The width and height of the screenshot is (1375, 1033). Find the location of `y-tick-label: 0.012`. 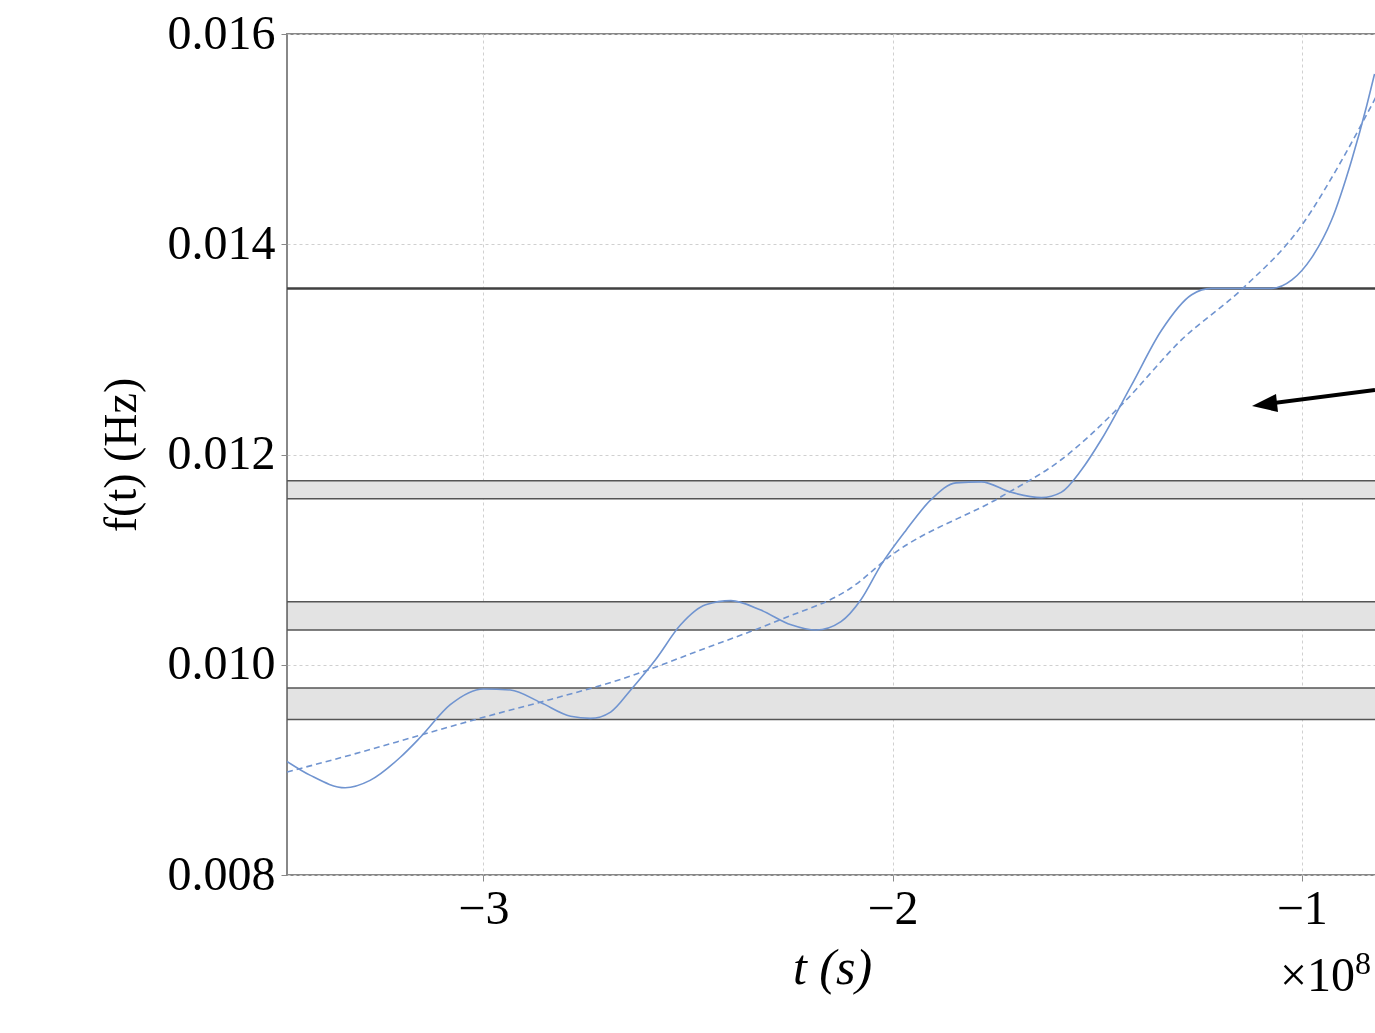

y-tick-label: 0.012 is located at coordinates (221, 452).